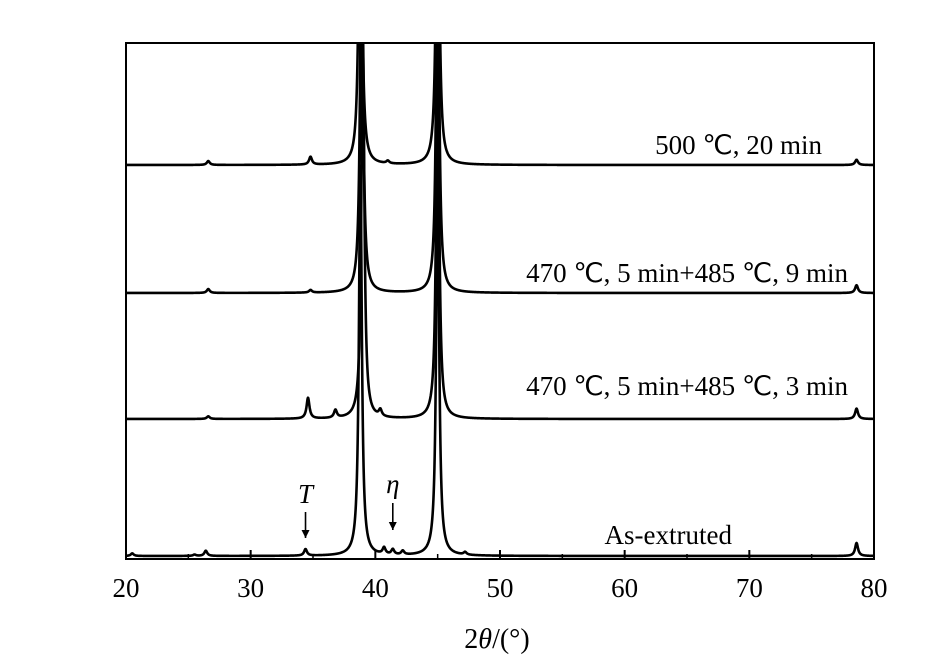 This screenshot has width=950, height=668. Describe the element at coordinates (687, 386) in the screenshot. I see `series-label: 470 ℃, 5 min+485 ℃, 3 min` at that location.